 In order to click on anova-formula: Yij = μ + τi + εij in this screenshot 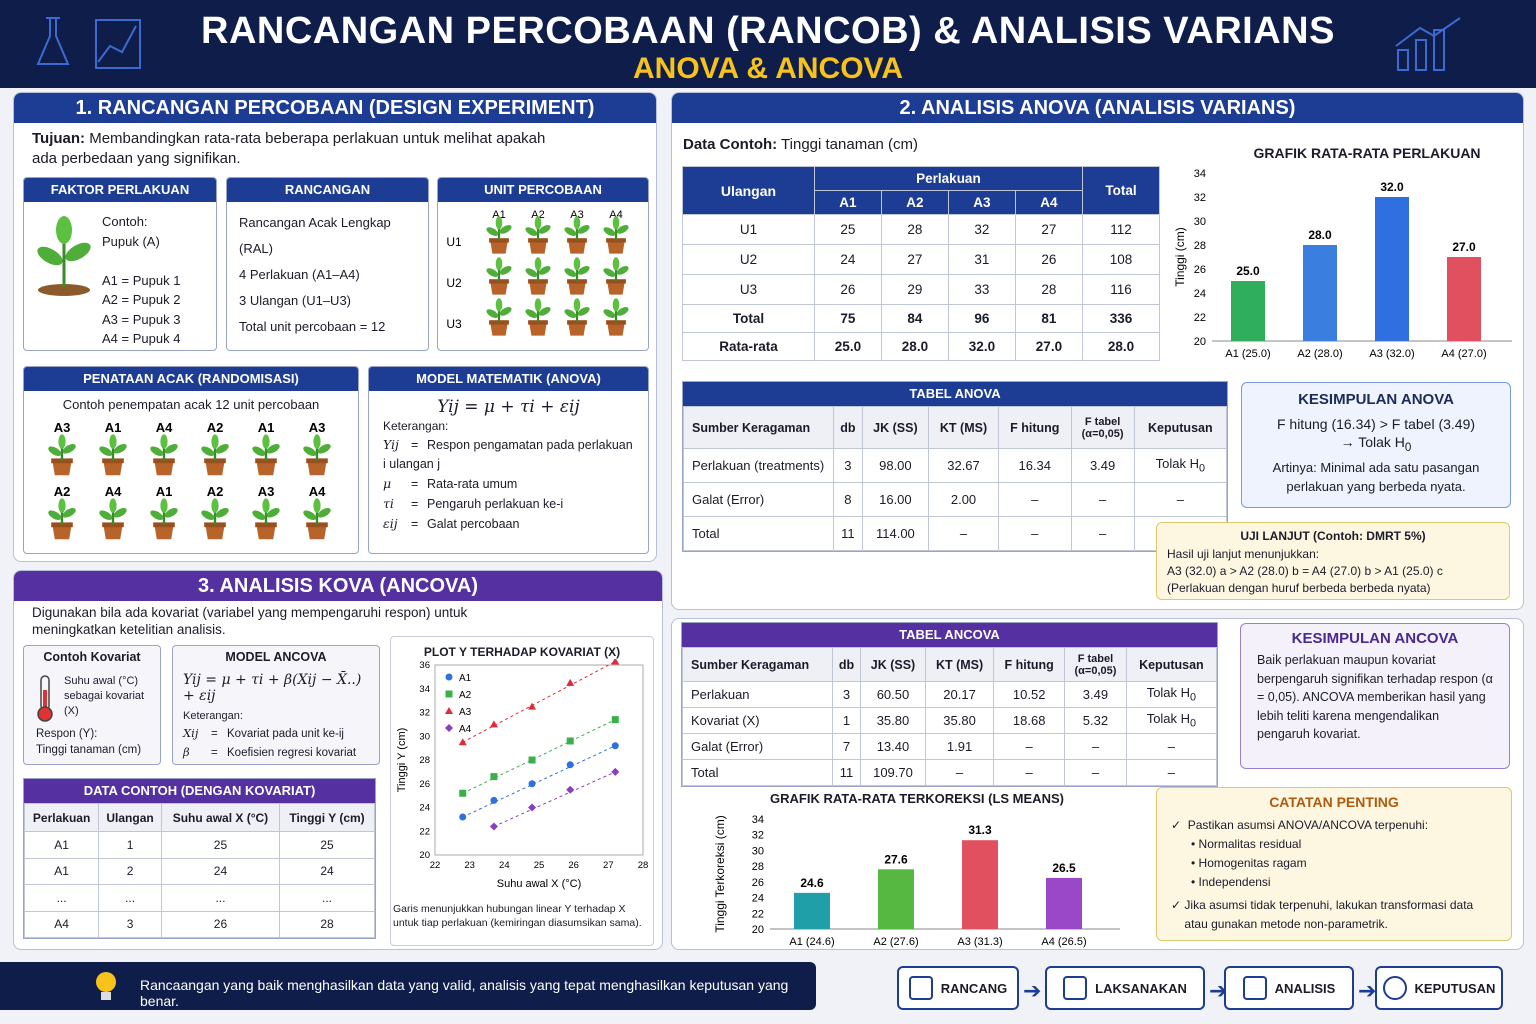, I will do `click(508, 407)`.